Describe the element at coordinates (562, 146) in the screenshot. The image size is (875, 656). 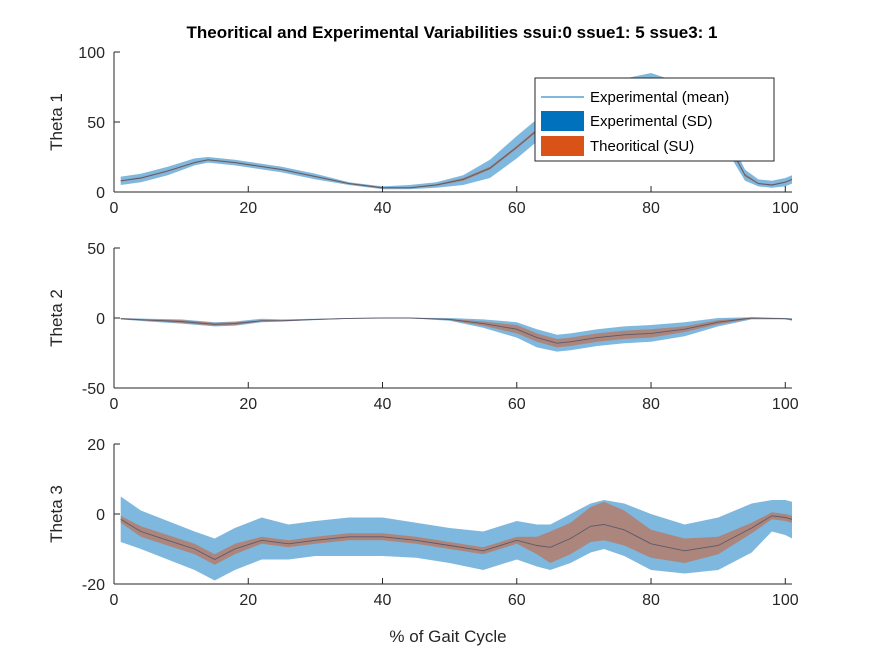
I see `legend-swatch-theoritical-su` at that location.